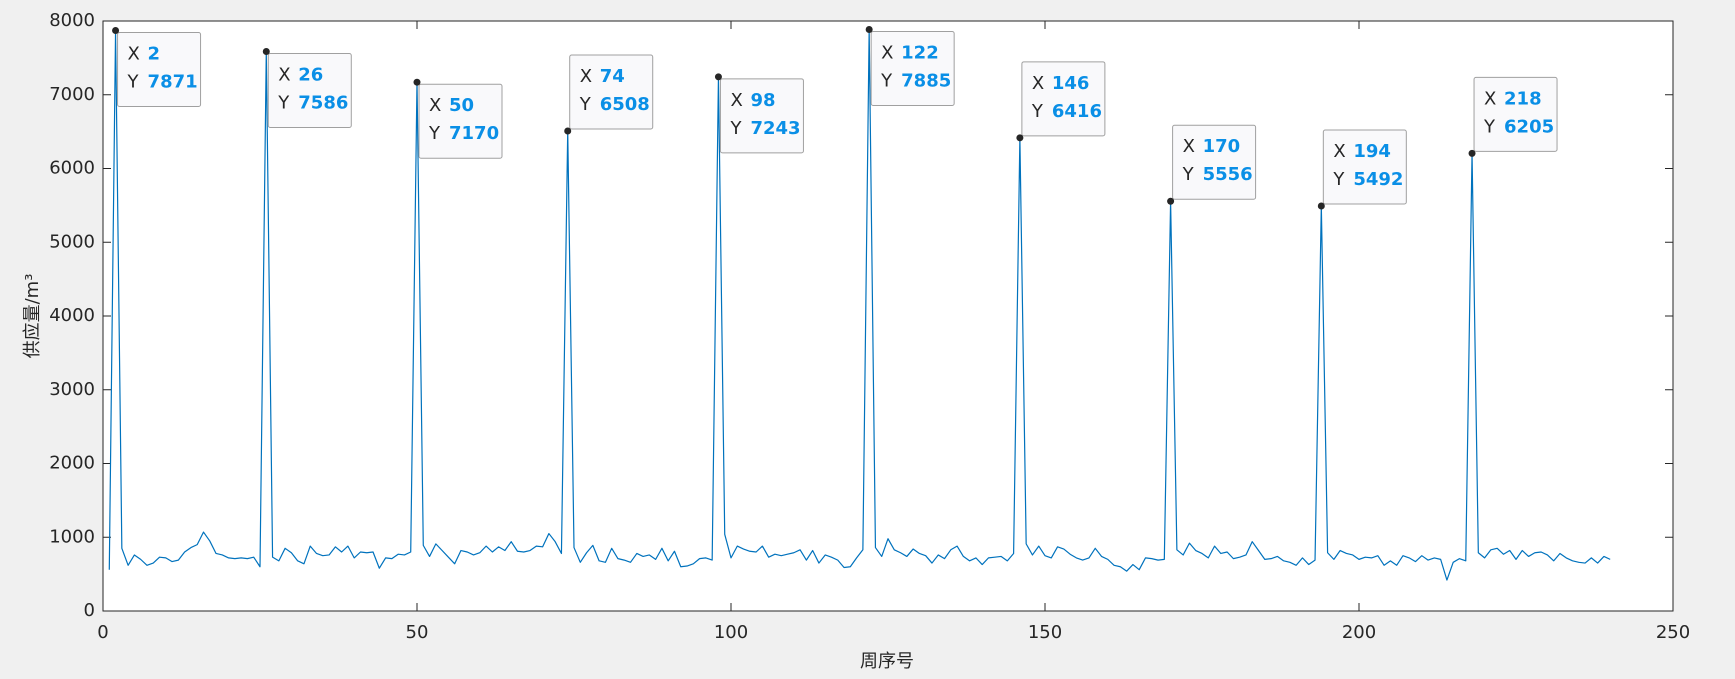  Describe the element at coordinates (72, 241) in the screenshot. I see `y-tick-label: 5000` at that location.